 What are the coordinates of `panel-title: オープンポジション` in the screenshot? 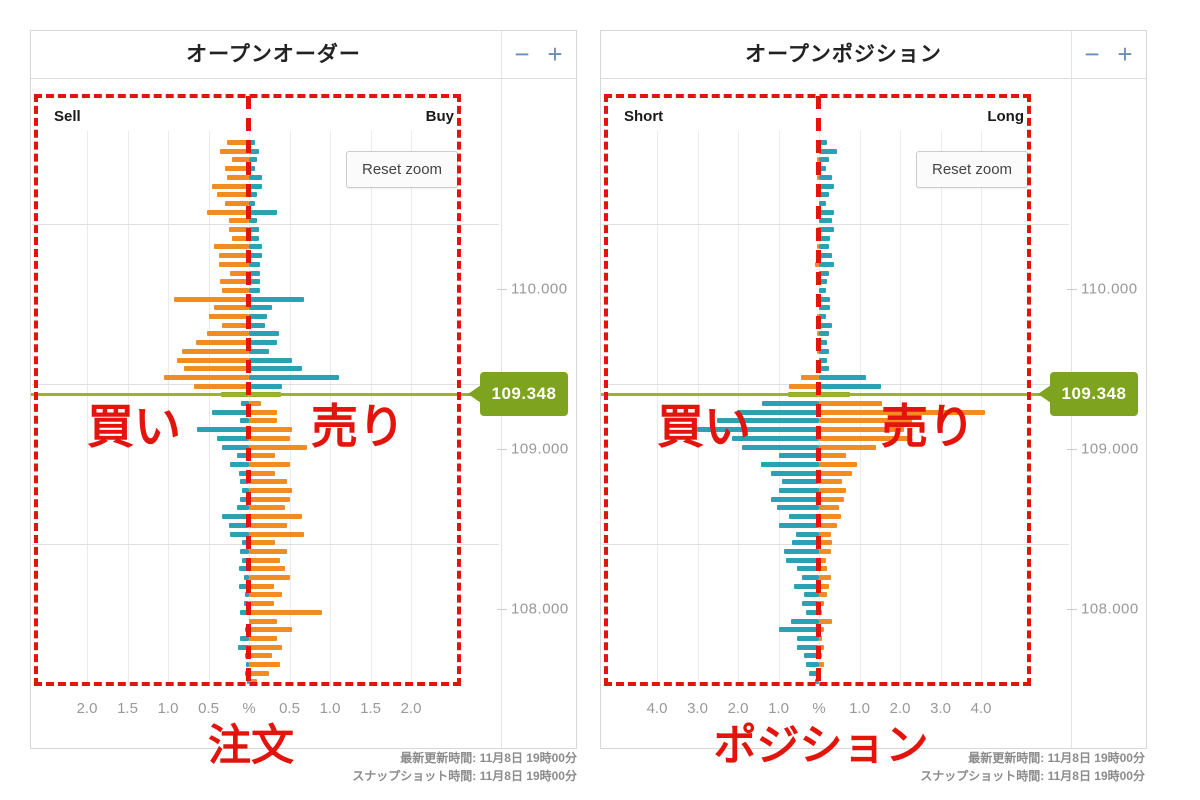 It's located at (843, 54).